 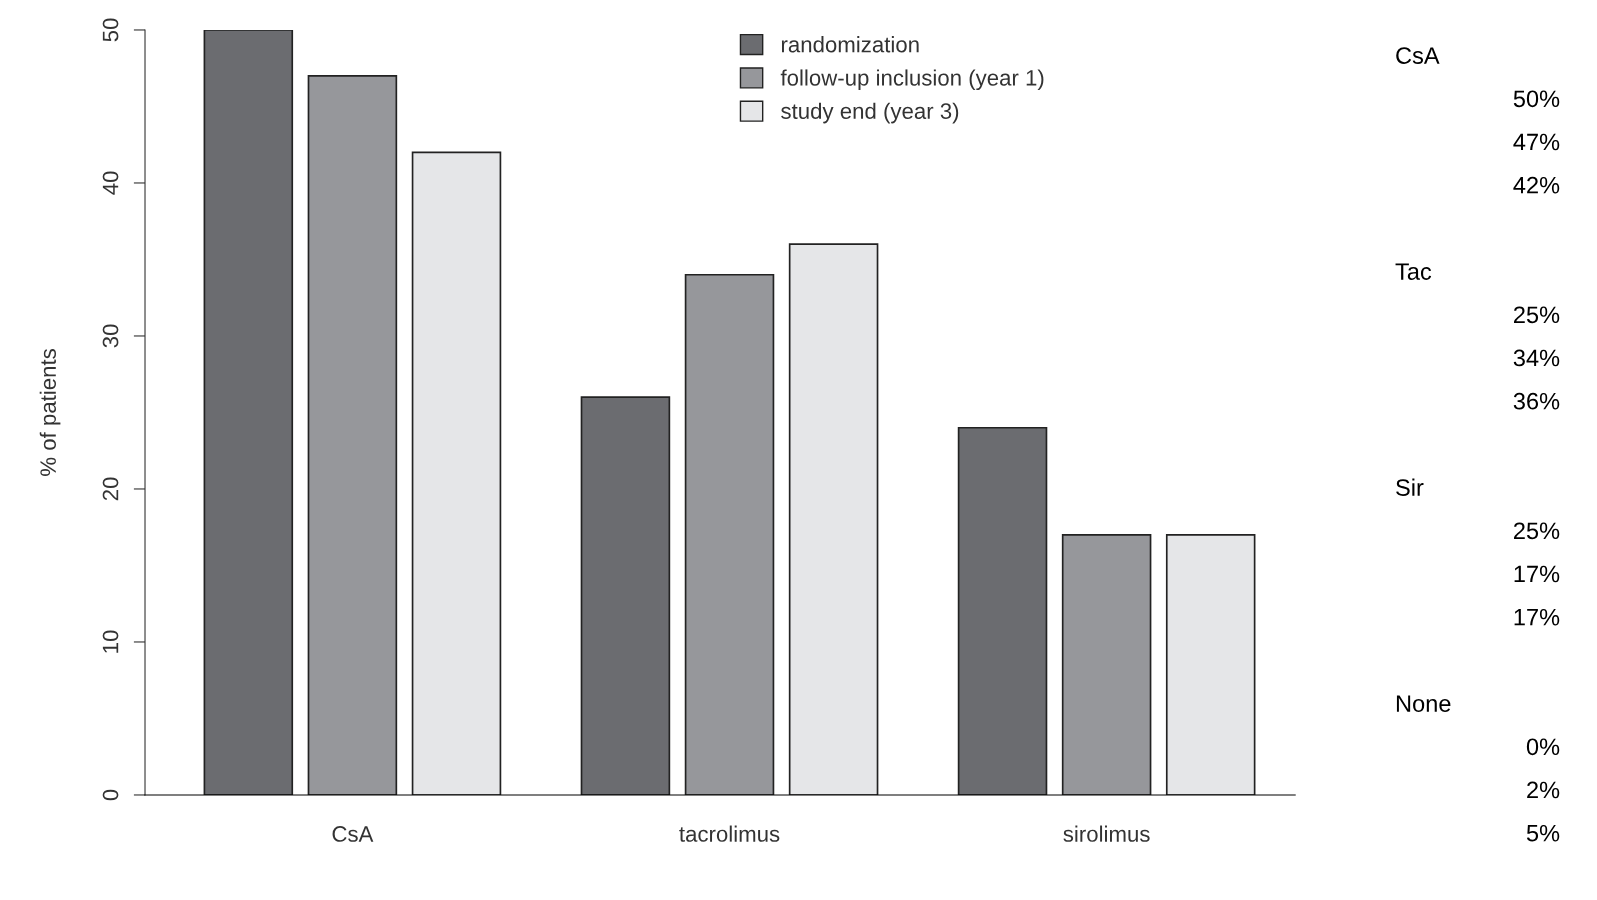 I want to click on y-axis-title: % of patients, so click(x=50, y=412).